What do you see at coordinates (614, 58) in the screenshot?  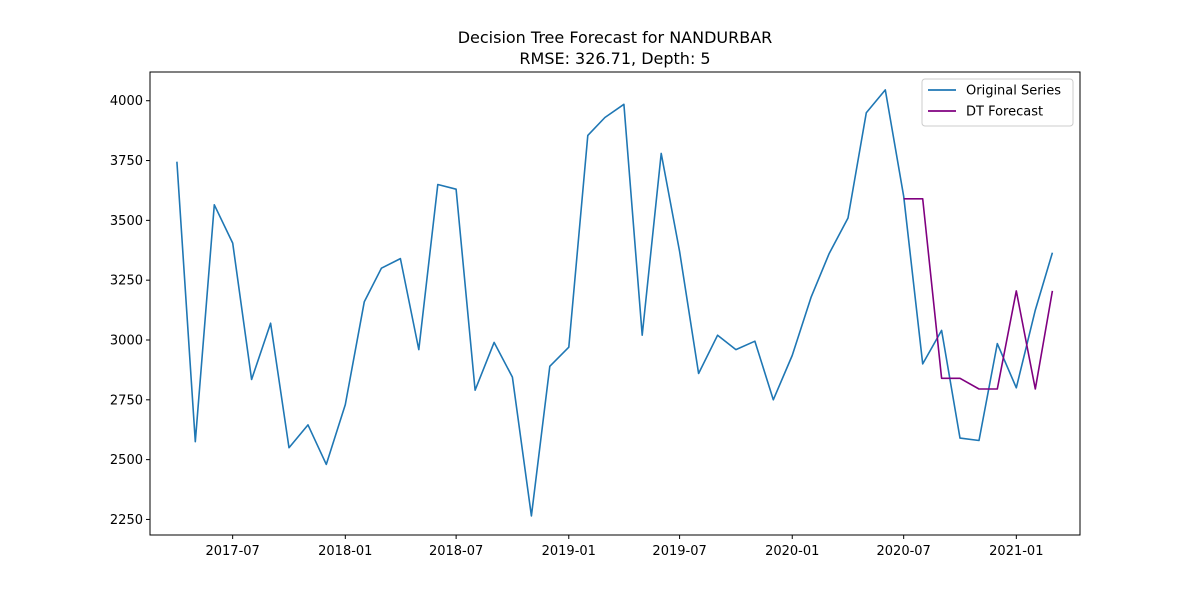 I see `chart-subtitle: RMSE: 326.71, Depth: 5` at bounding box center [614, 58].